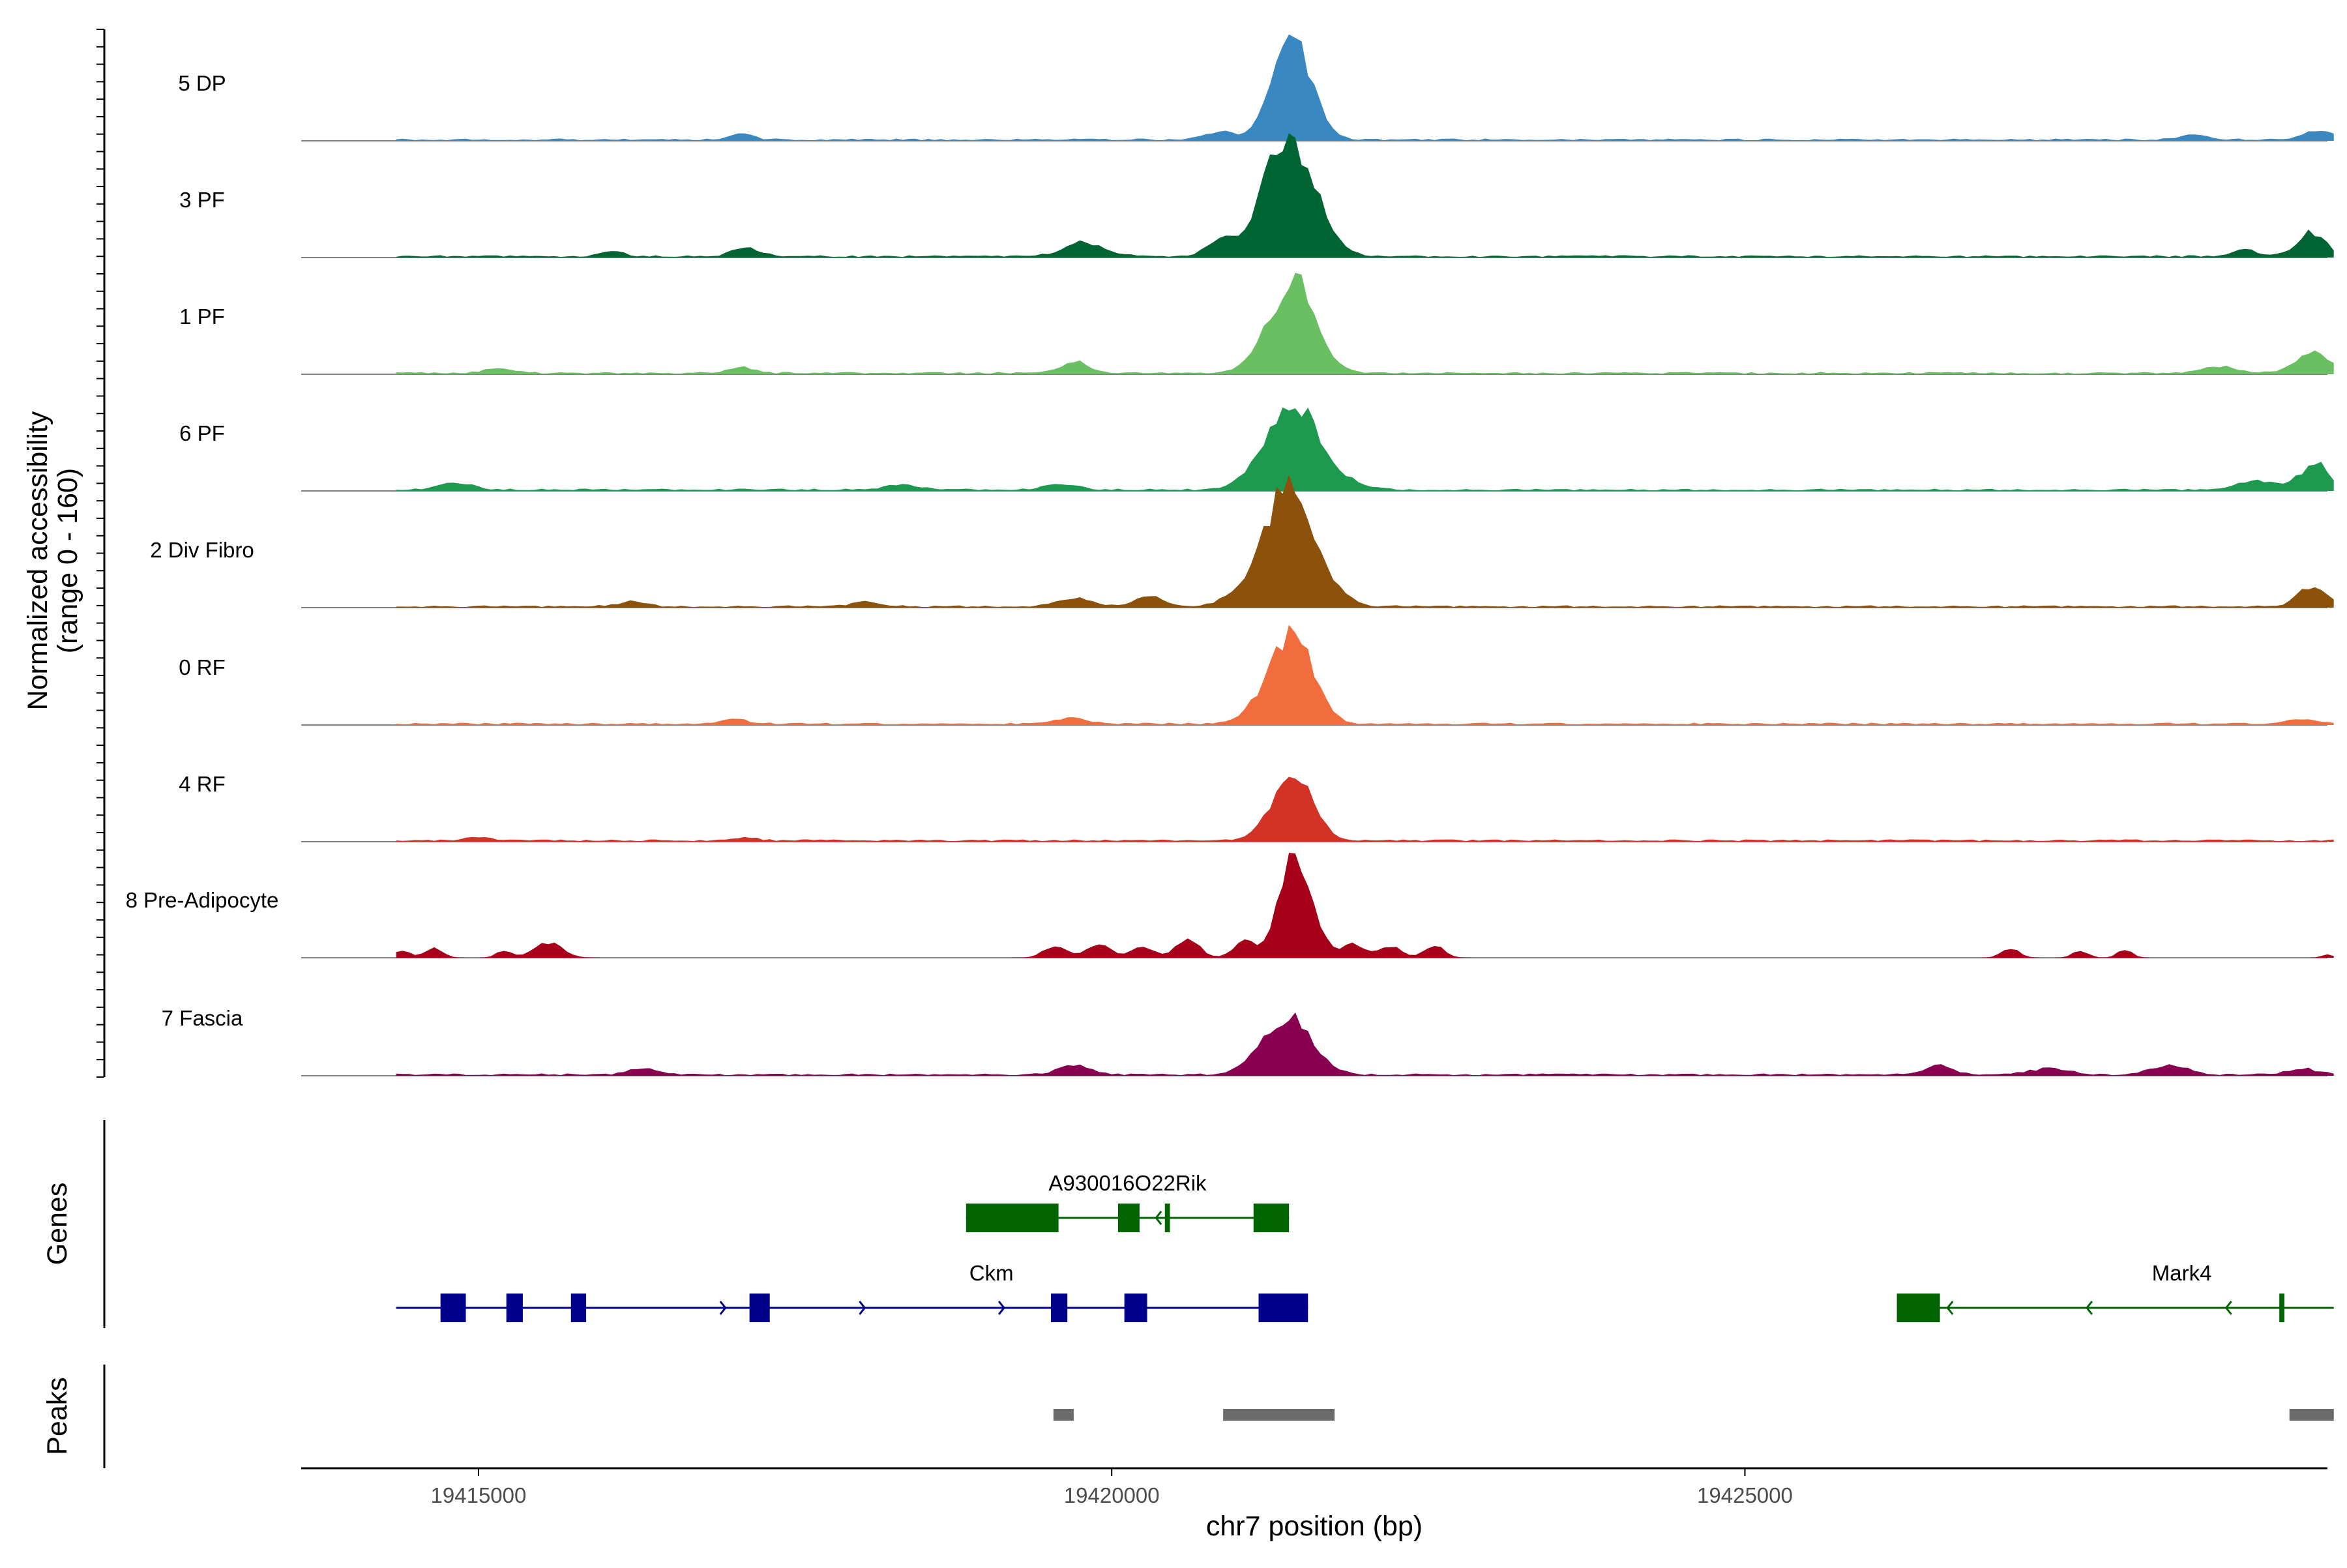 This screenshot has height=1568, width=2347. What do you see at coordinates (202, 83) in the screenshot?
I see `track-label: 5 DP` at bounding box center [202, 83].